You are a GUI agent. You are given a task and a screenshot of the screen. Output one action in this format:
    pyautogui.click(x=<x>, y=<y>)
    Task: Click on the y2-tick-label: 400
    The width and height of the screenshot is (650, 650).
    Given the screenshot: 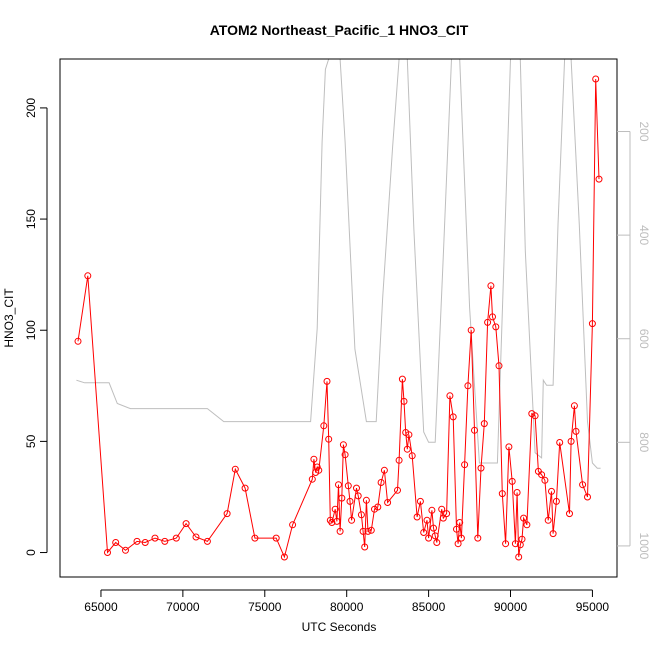 What is the action you would take?
    pyautogui.click(x=643, y=235)
    